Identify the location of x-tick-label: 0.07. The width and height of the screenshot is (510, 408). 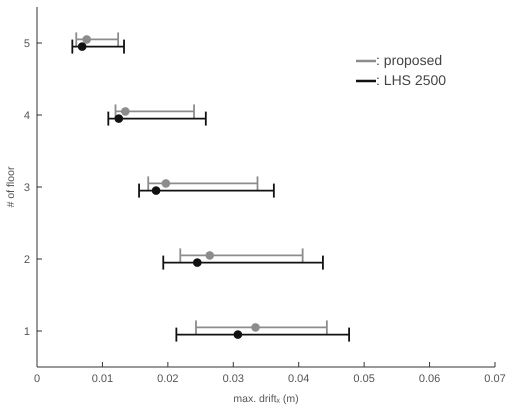
(495, 379).